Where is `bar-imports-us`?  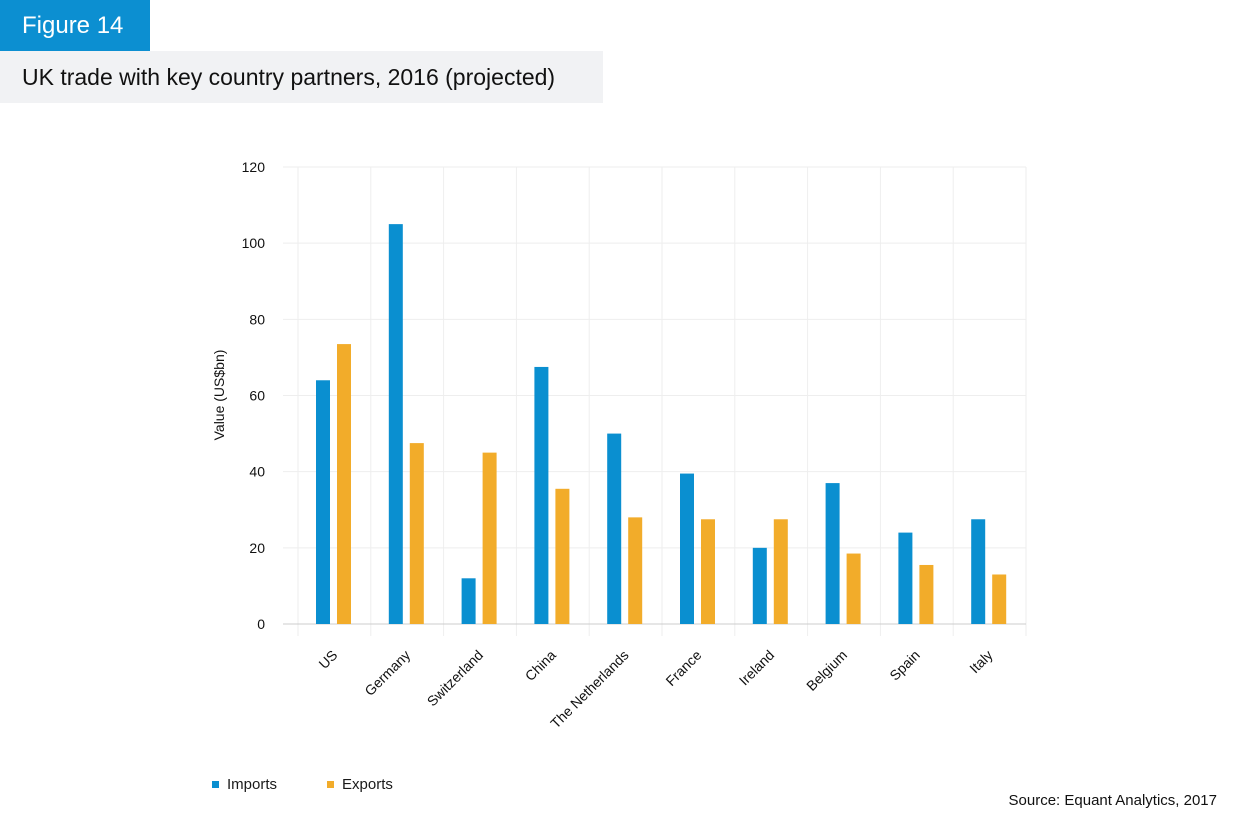
bar-imports-us is located at coordinates (323, 502).